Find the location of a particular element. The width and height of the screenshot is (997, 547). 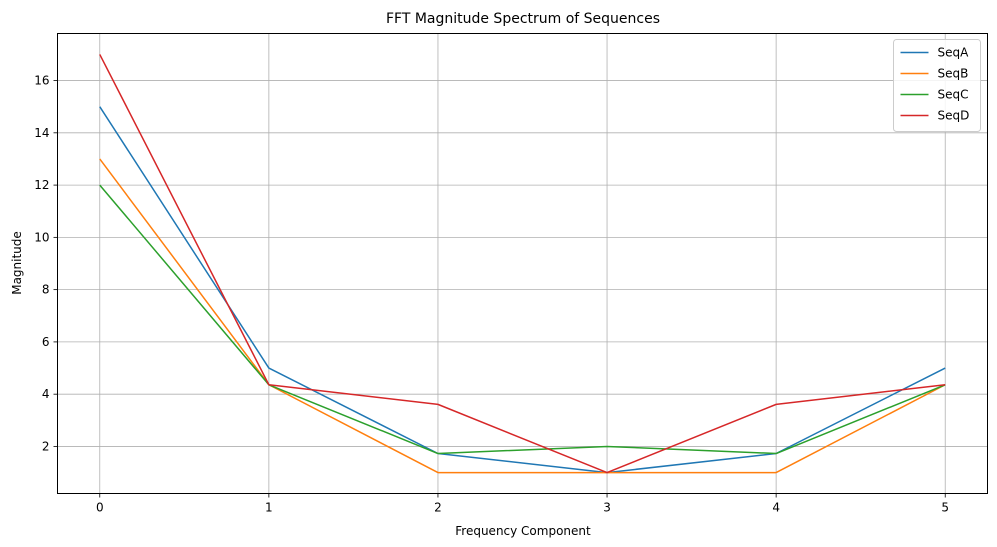

legend-label: SeqA is located at coordinates (954, 53).